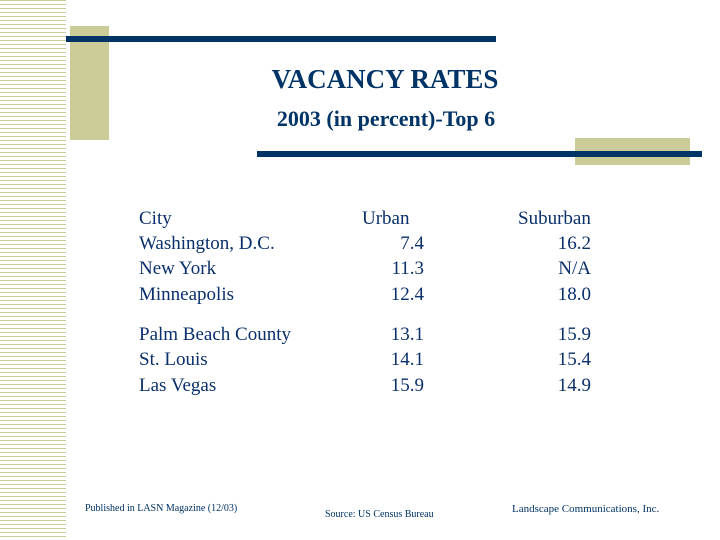 The height and width of the screenshot is (540, 720). I want to click on urban: 14.1, so click(407, 359).